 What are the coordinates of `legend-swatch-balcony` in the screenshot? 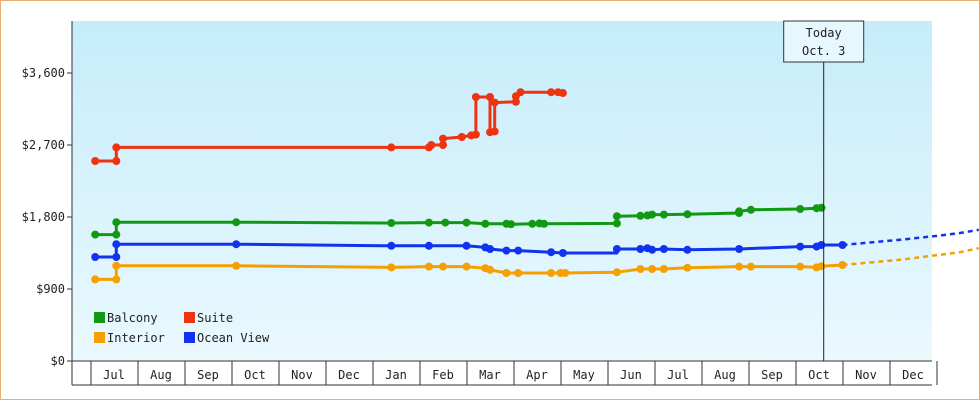 It's located at (99, 317).